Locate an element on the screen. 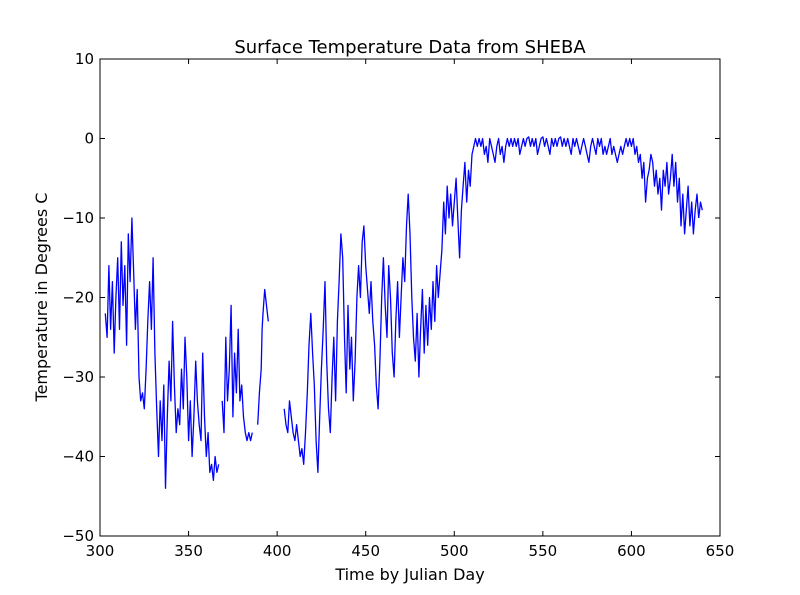 The height and width of the screenshot is (595, 800). y-tick-label: 10 is located at coordinates (84, 59).